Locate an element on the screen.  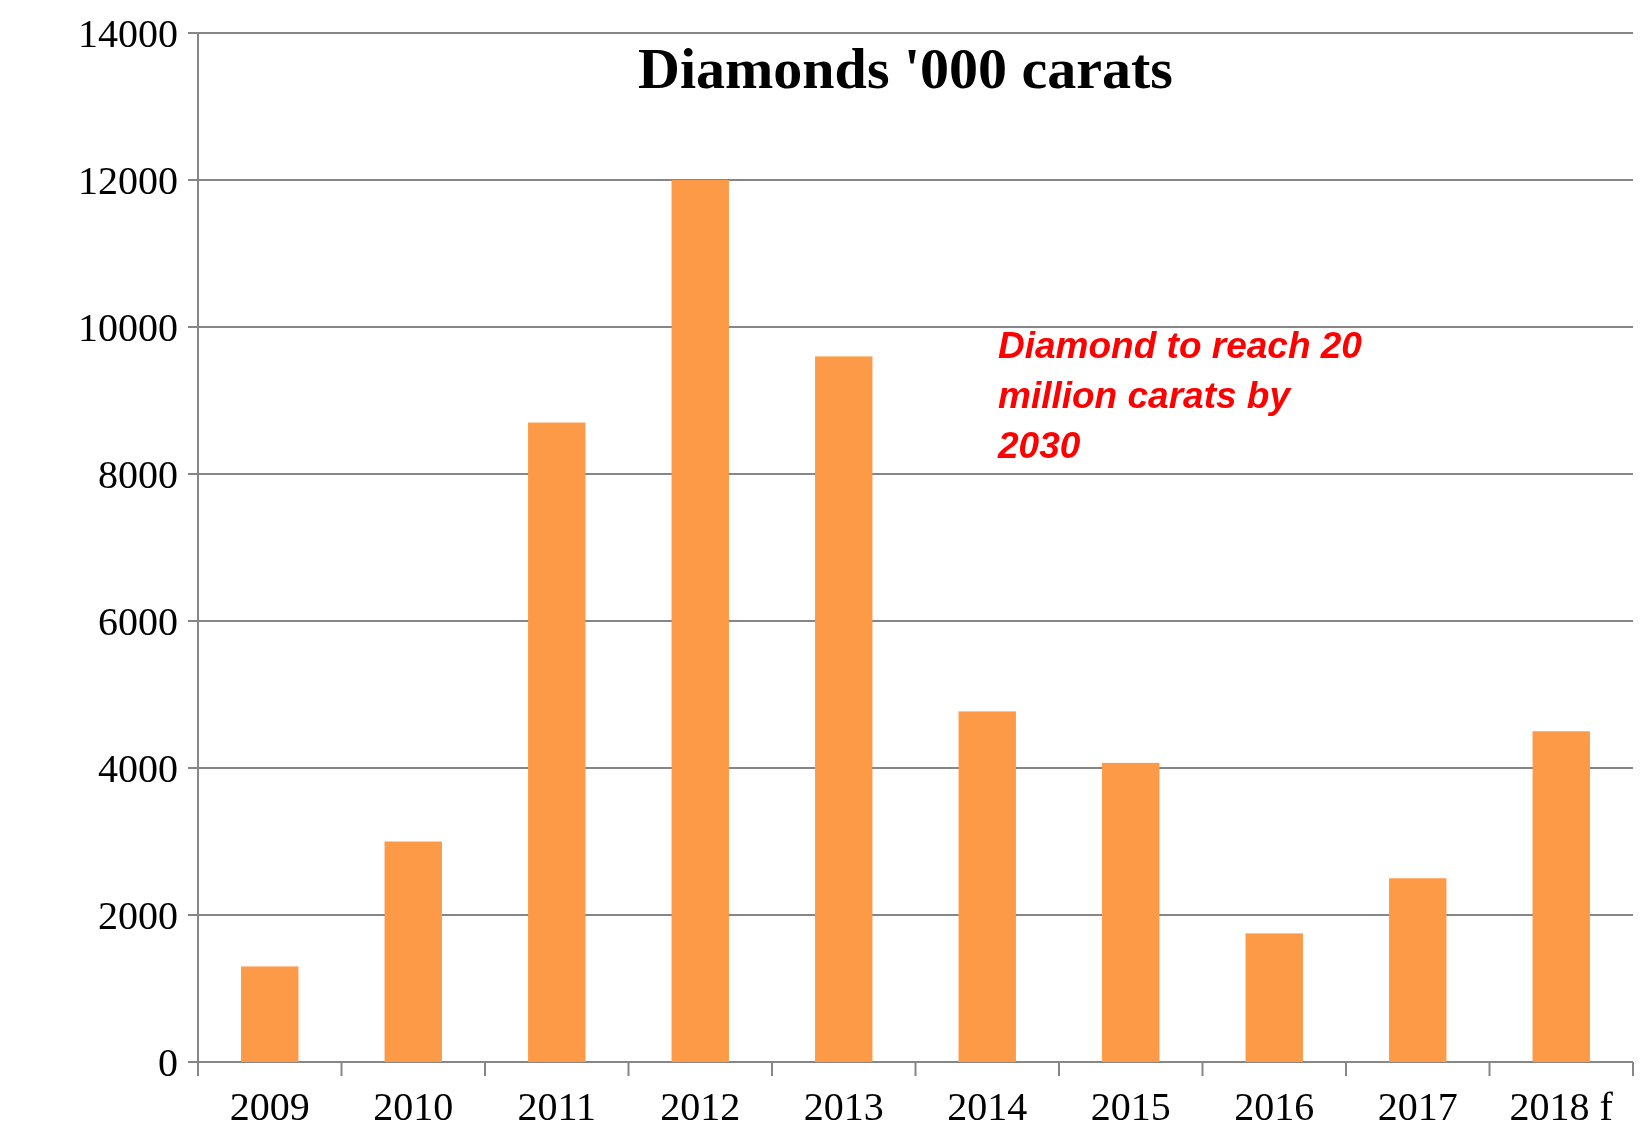
x-tick-label: 2009 is located at coordinates (269, 1106).